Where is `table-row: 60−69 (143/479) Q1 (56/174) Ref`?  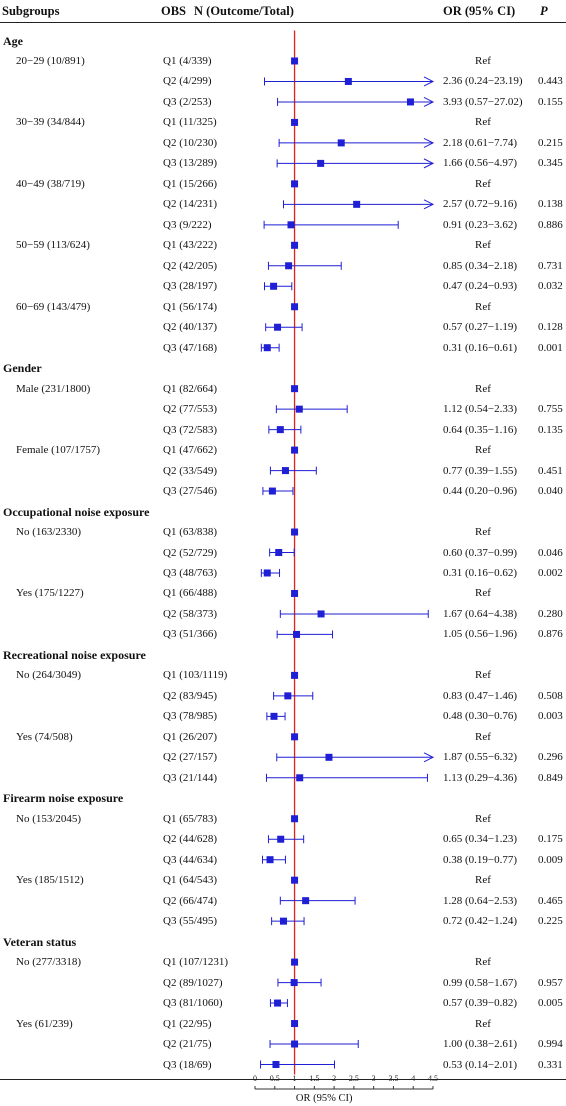
table-row: 60−69 (143/479) Q1 (56/174) Ref is located at coordinates (283, 307).